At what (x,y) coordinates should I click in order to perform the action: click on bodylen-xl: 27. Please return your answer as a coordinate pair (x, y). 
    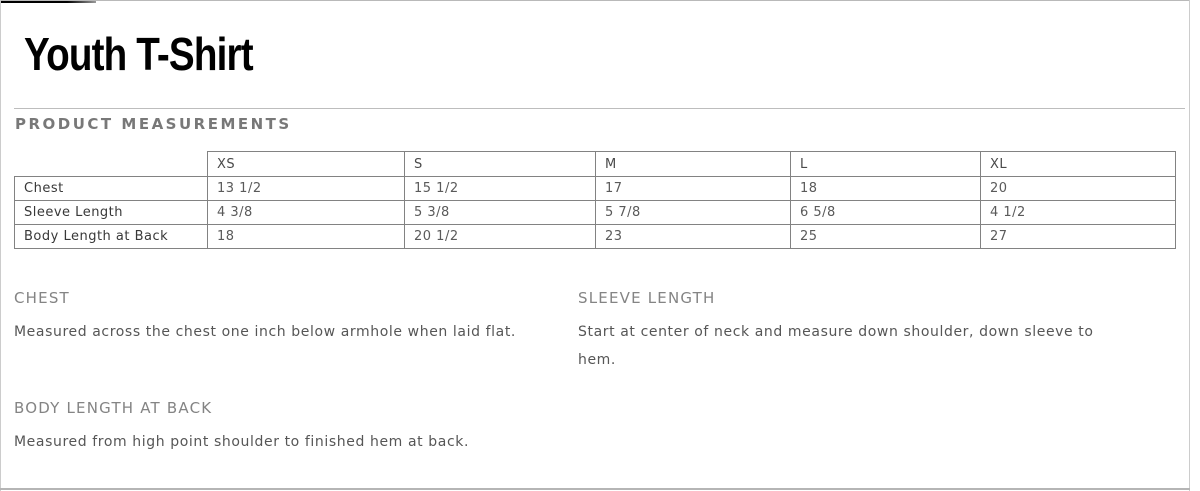
    Looking at the image, I should click on (1078, 236).